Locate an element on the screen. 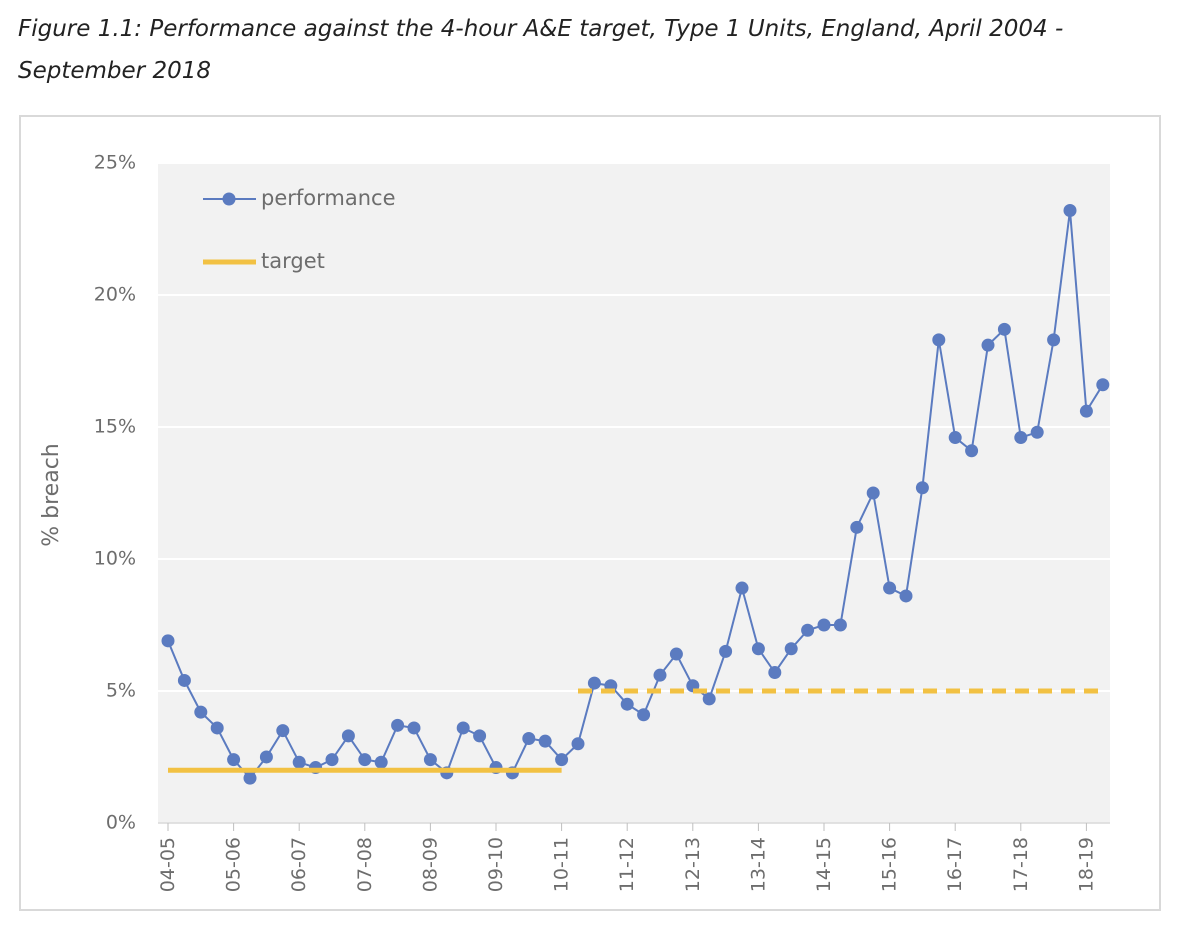 This screenshot has width=1192, height=952. x-tick-label: 18-19 is located at coordinates (1086, 864).